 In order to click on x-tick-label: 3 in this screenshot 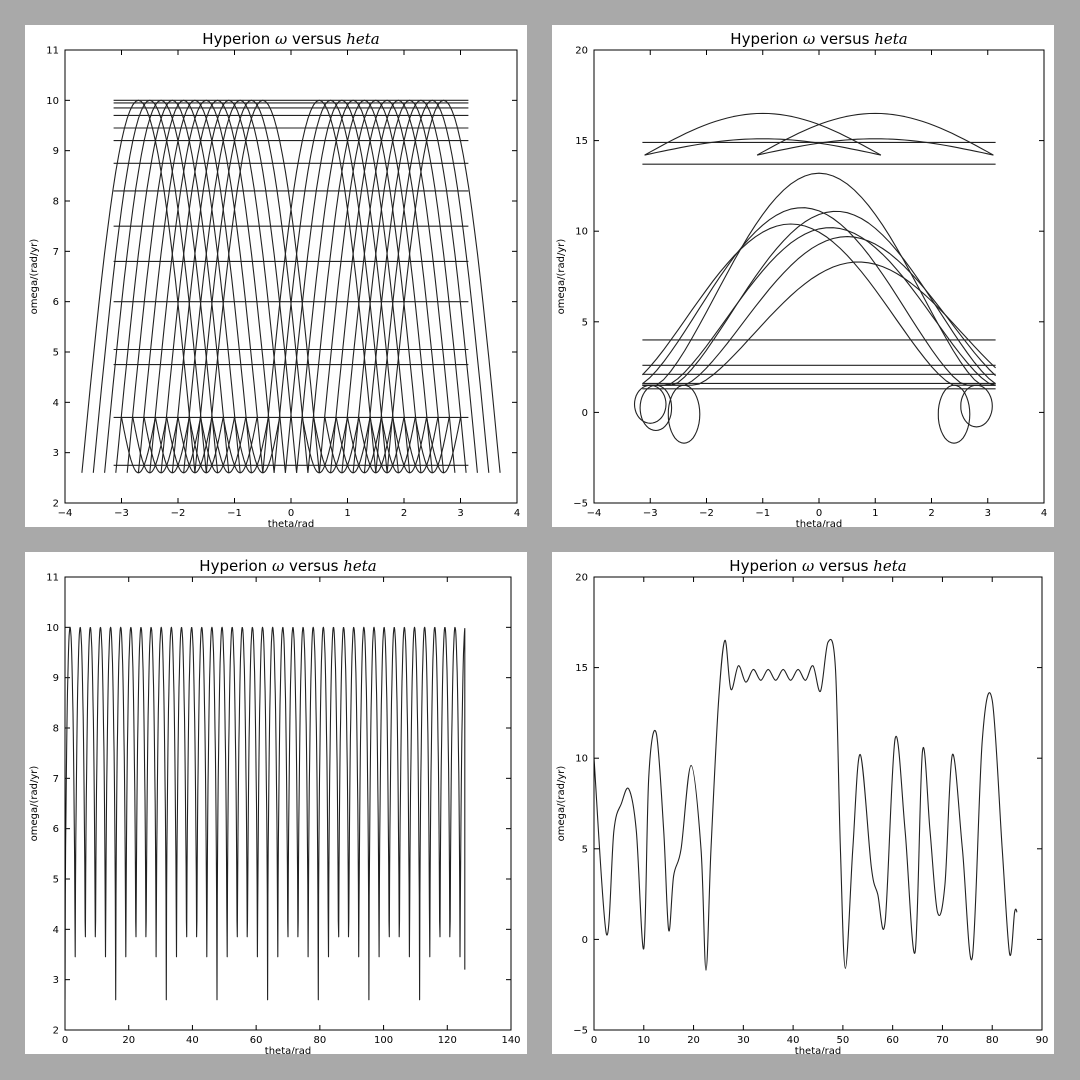, I will do `click(460, 513)`.